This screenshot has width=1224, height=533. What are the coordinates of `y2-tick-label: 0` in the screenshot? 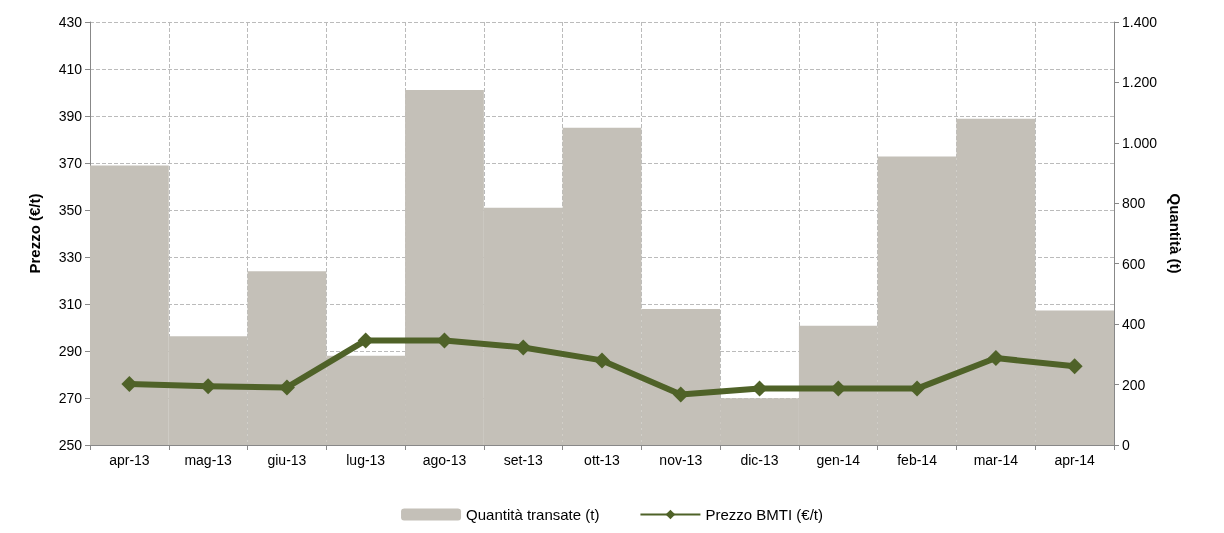 It's located at (1126, 445).